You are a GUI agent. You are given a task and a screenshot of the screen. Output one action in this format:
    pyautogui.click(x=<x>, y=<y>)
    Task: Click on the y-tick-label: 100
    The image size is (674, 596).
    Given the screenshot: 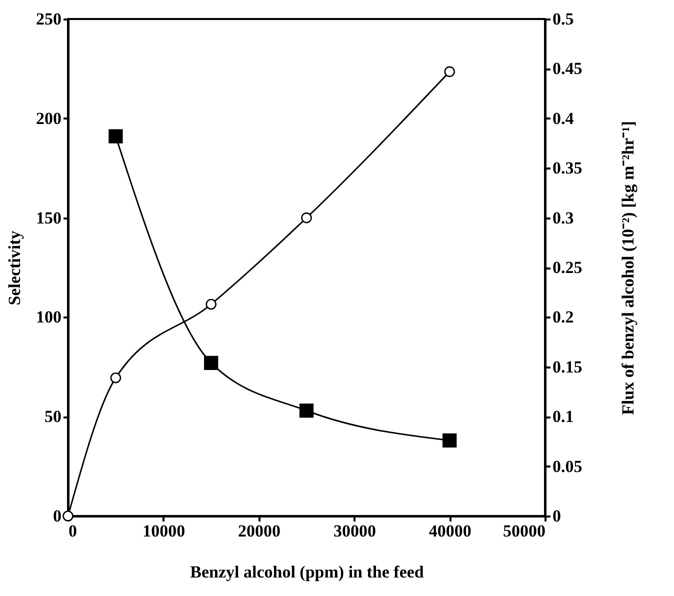 What is the action you would take?
    pyautogui.click(x=49, y=317)
    